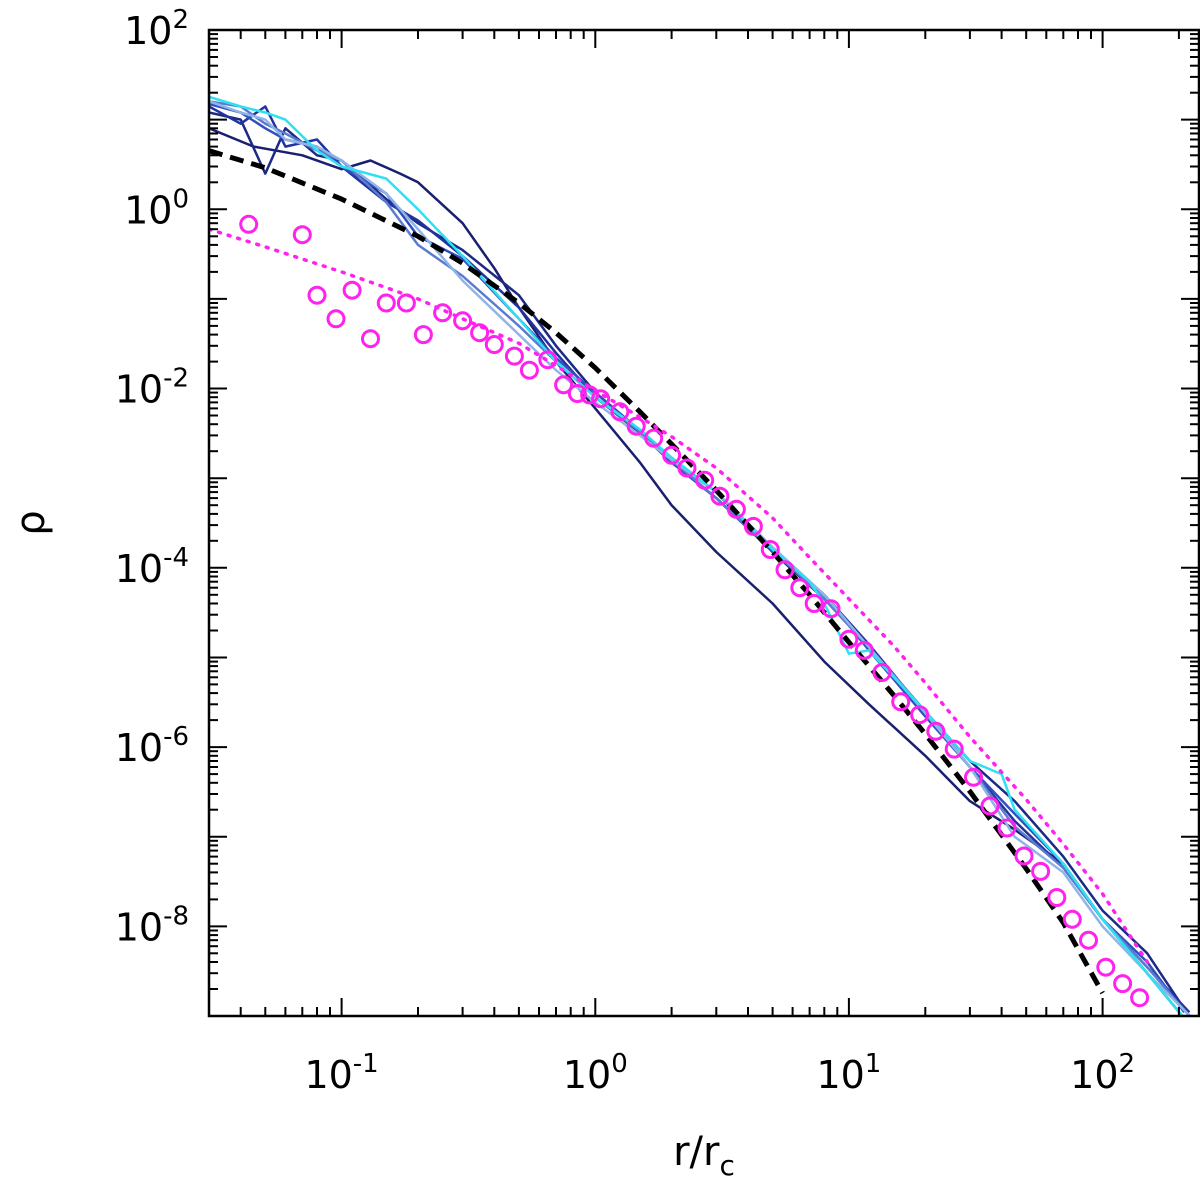  What do you see at coordinates (696, 1152) in the screenshot?
I see `x-axis-title-base: r/r` at bounding box center [696, 1152].